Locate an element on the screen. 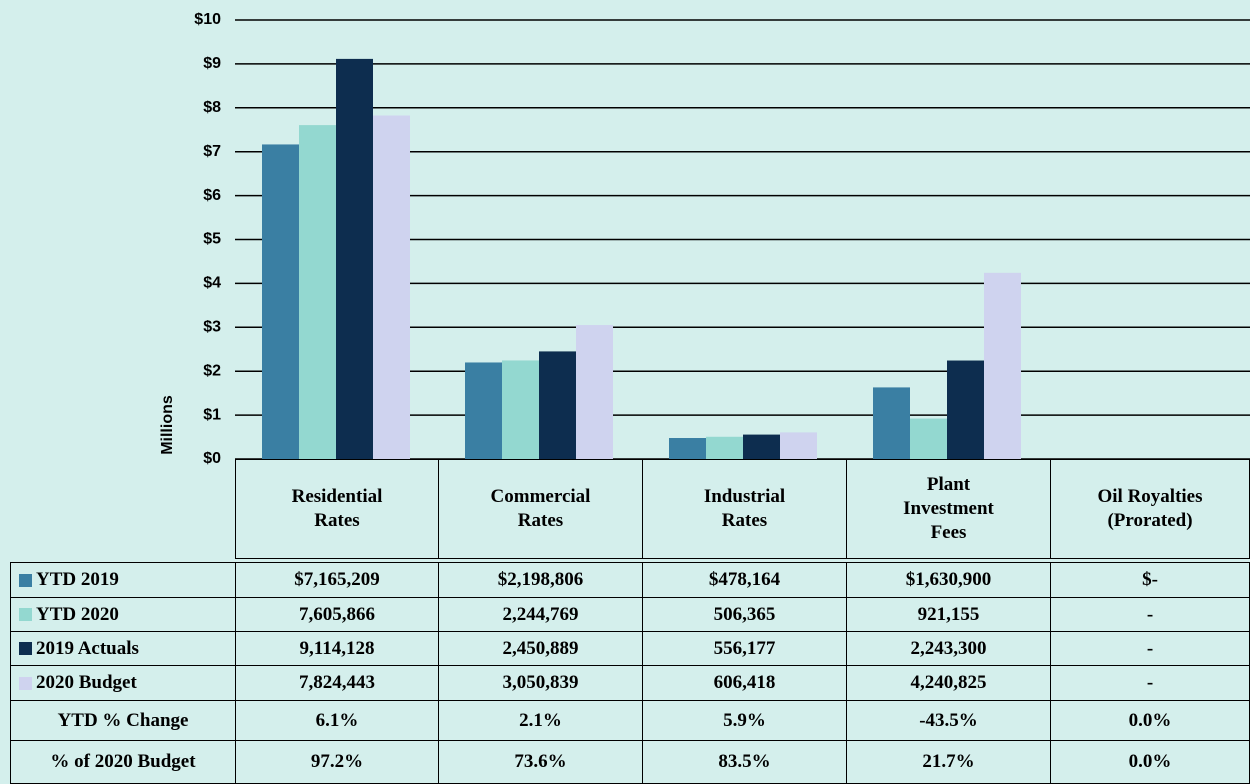 Image resolution: width=1250 pixels, height=784 pixels. table-cell: 2,243,300 is located at coordinates (948, 648).